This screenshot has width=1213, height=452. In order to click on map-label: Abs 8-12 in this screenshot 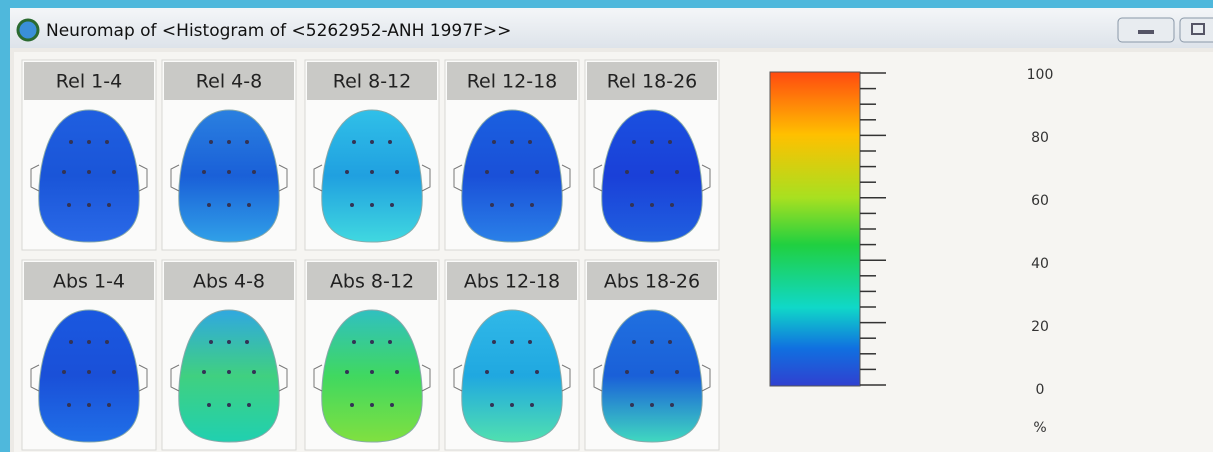, I will do `click(372, 282)`.